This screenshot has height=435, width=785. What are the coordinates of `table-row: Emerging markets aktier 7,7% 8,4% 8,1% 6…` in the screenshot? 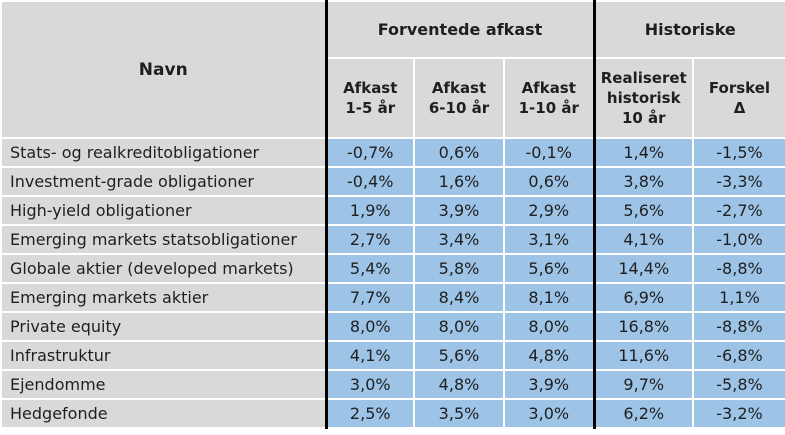 It's located at (392, 297).